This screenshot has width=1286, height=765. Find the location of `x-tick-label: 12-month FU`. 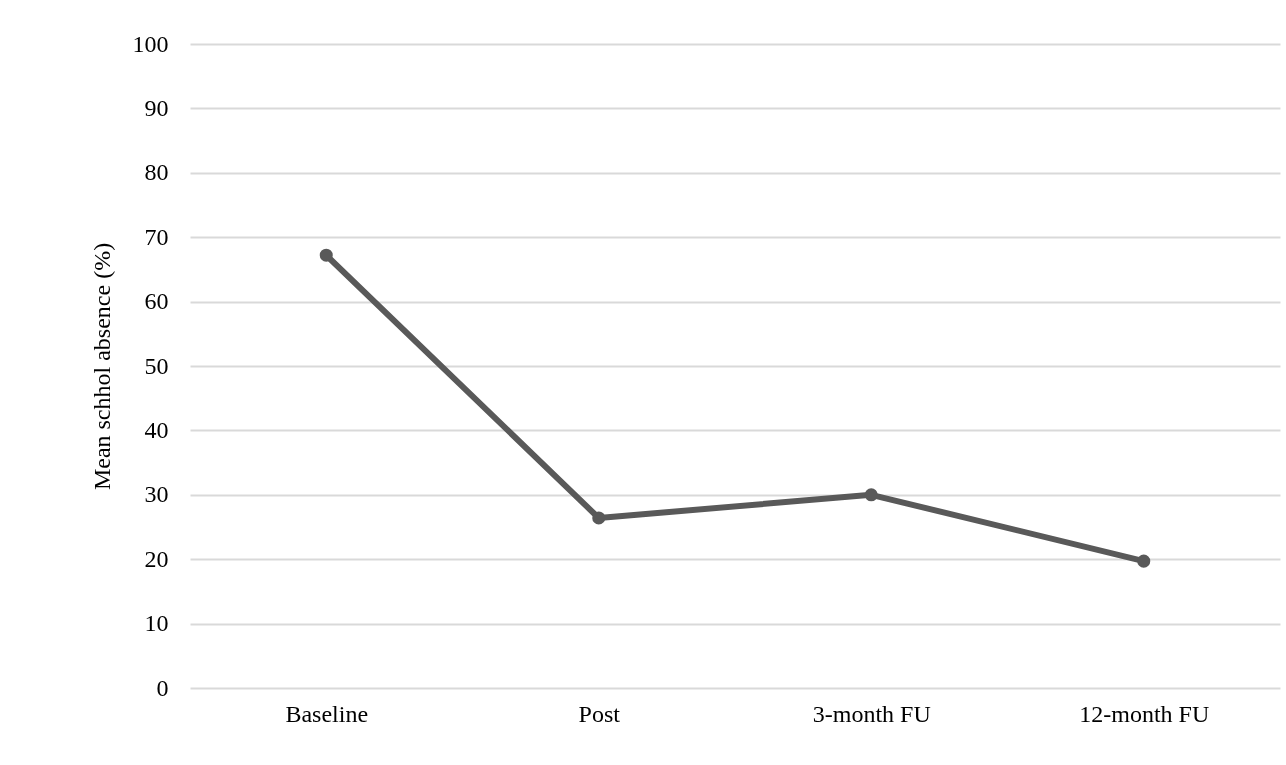

x-tick-label: 12-month FU is located at coordinates (1144, 713).